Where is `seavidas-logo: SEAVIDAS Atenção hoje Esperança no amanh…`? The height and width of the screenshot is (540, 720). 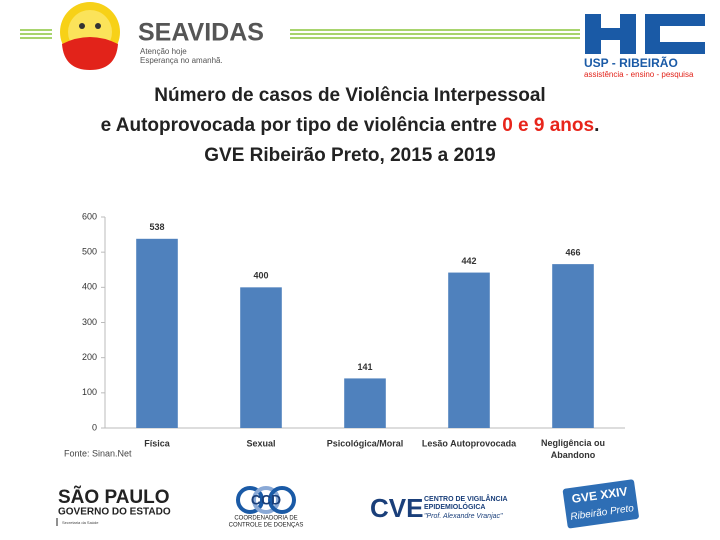 seavidas-logo: SEAVIDAS Atenção hoje Esperança no amanh… is located at coordinates (162, 36).